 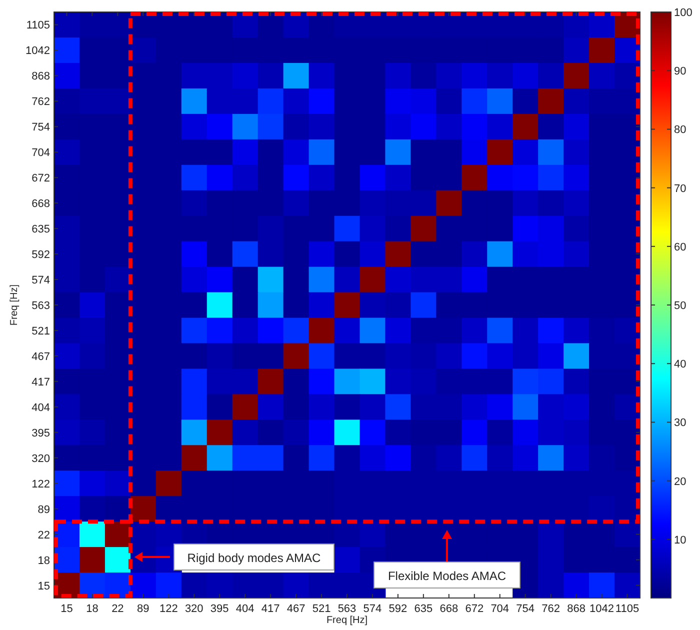 What do you see at coordinates (680, 306) in the screenshot?
I see `color-bar-label: 50` at bounding box center [680, 306].